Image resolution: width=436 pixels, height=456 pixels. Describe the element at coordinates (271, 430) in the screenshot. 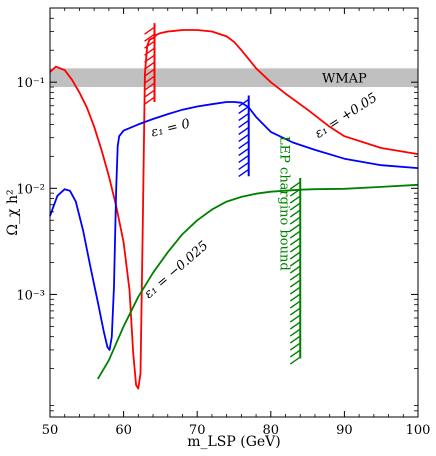

I see `x-tick-label: 80` at that location.